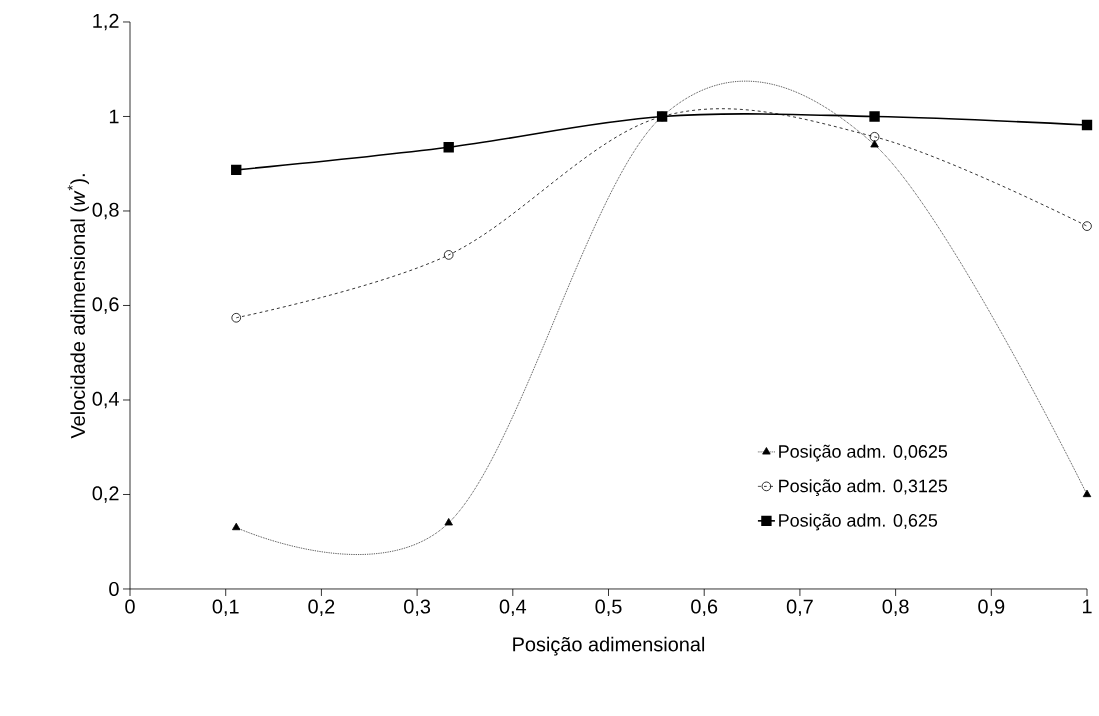 This screenshot has width=1099, height=716. Describe the element at coordinates (106, 22) in the screenshot. I see `y-tick-label: 1,2` at that location.